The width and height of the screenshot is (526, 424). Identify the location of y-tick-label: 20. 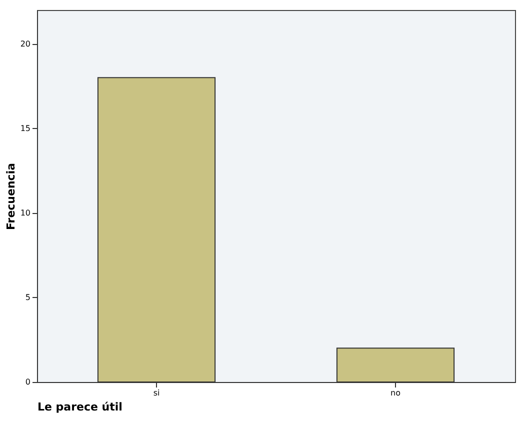
(25, 43).